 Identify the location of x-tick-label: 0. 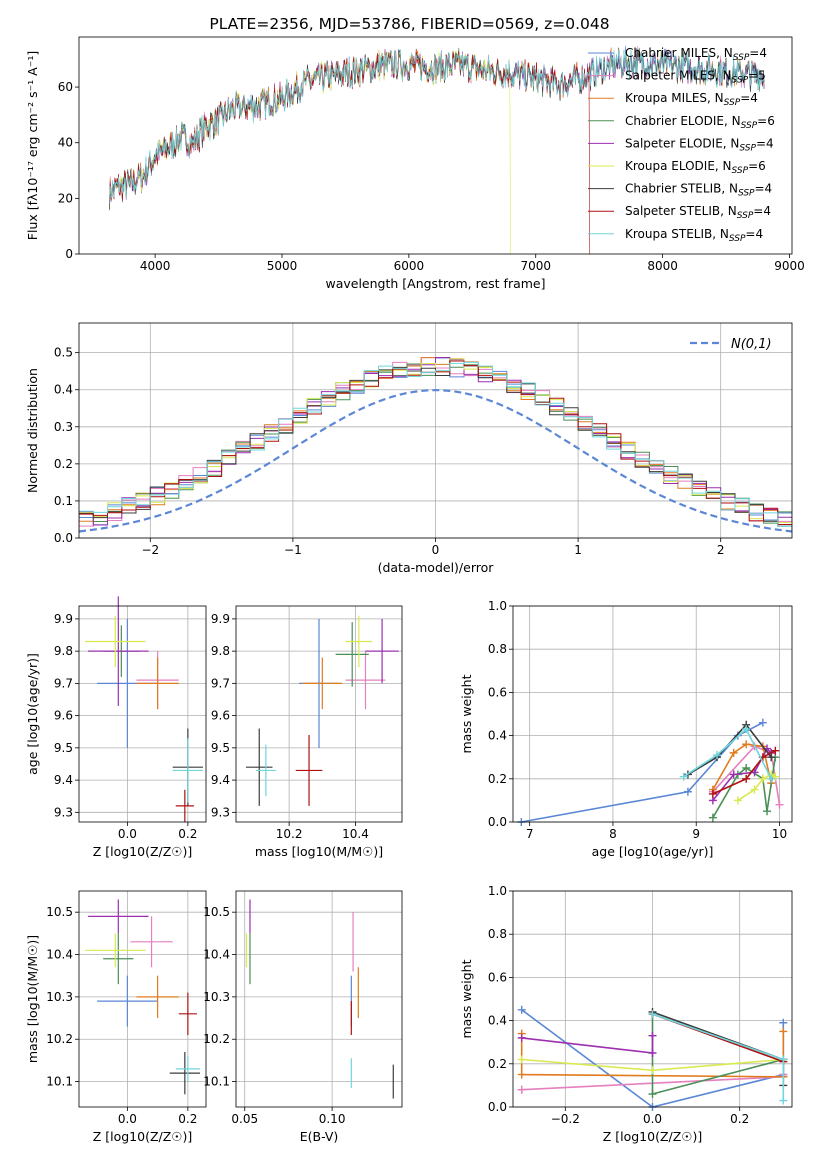
(436, 550).